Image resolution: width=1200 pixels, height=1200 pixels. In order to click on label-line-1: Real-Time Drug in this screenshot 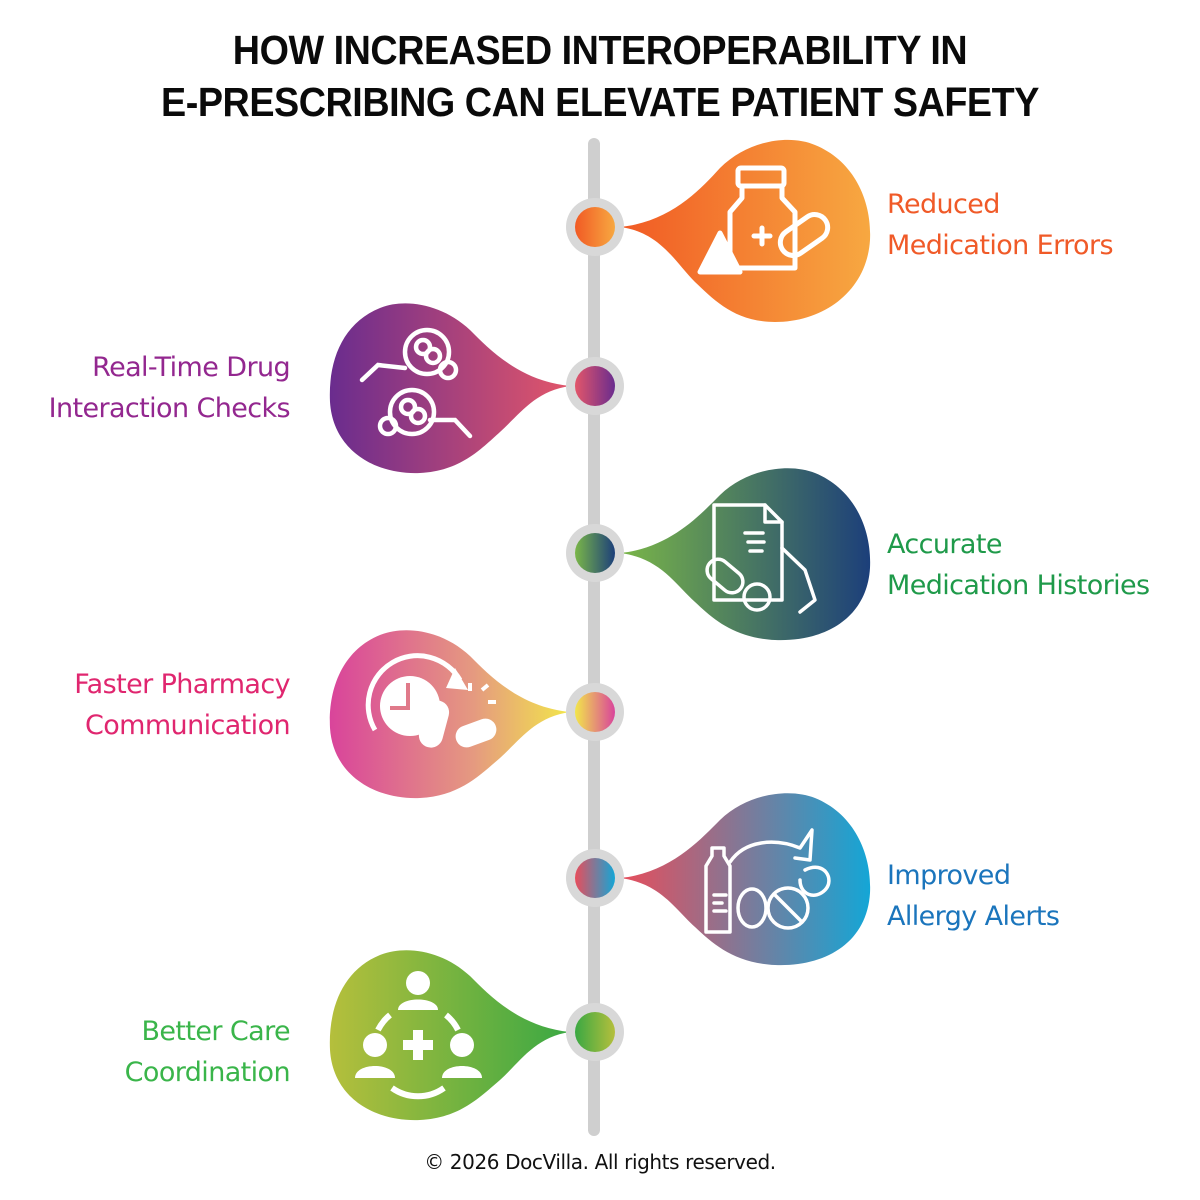, I will do `click(191, 367)`.